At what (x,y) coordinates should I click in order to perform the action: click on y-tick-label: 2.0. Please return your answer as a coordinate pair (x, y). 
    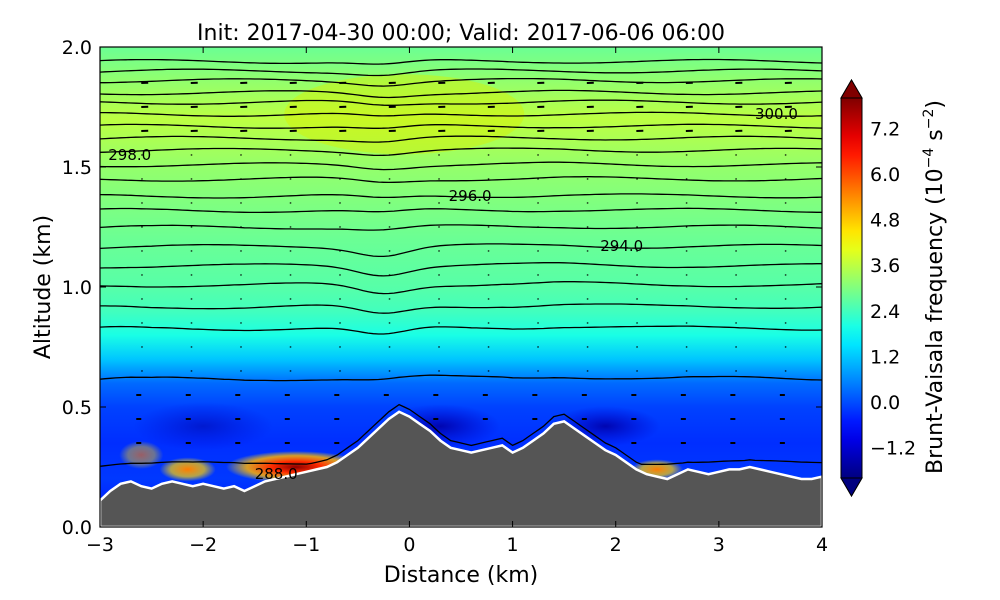
    Looking at the image, I should click on (77, 48).